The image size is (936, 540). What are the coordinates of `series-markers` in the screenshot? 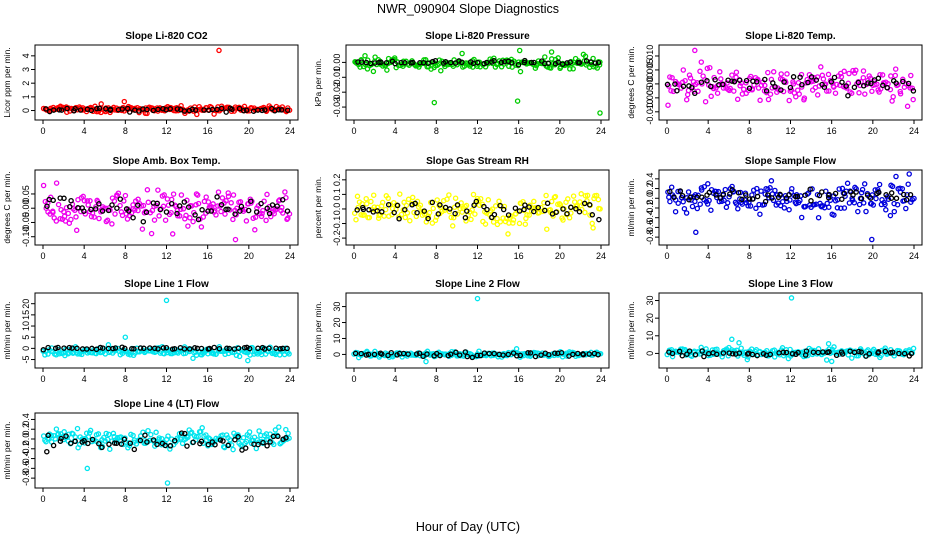 It's located at (166, 330).